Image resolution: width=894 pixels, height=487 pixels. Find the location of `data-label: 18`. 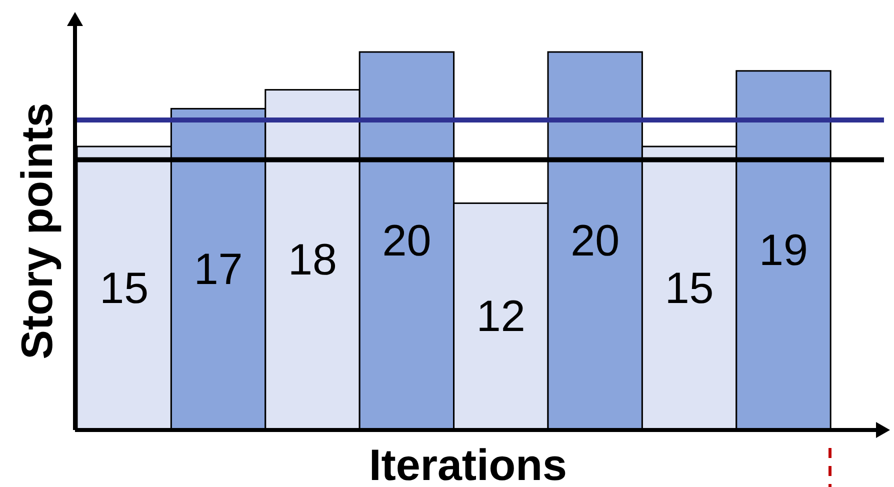

data-label: 18 is located at coordinates (312, 259).